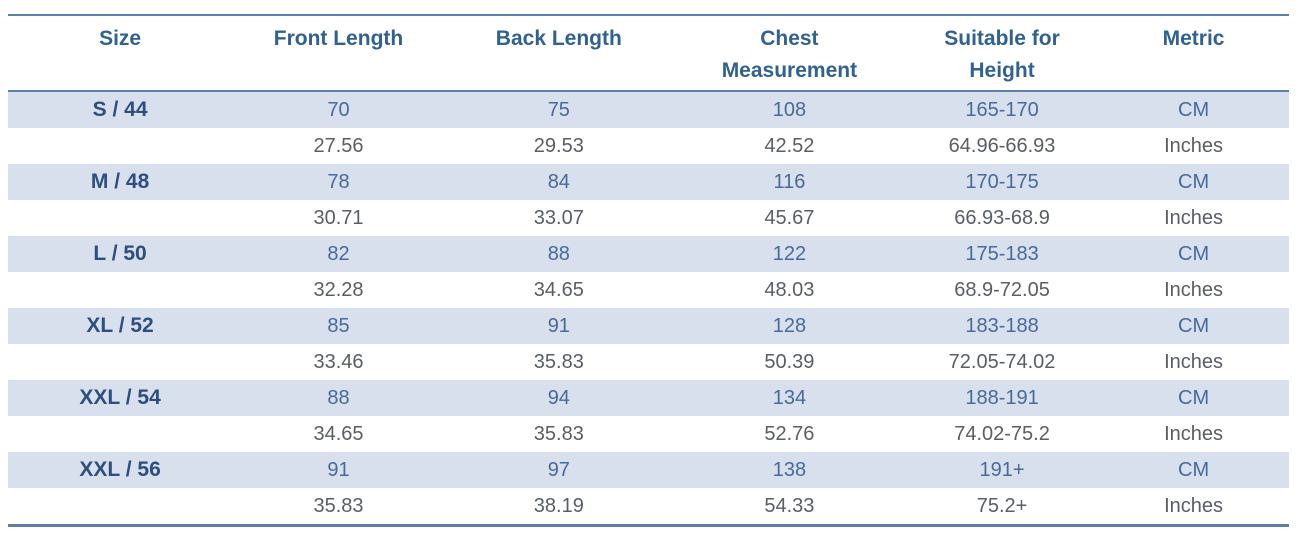 The image size is (1296, 533). I want to click on cell-size: XXL / 54, so click(120, 397).